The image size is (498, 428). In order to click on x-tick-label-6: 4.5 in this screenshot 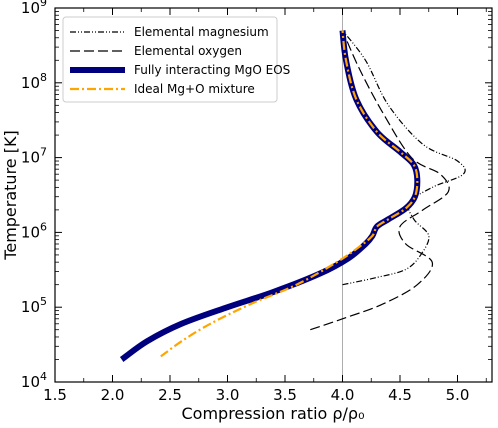, I will do `click(400, 395)`.